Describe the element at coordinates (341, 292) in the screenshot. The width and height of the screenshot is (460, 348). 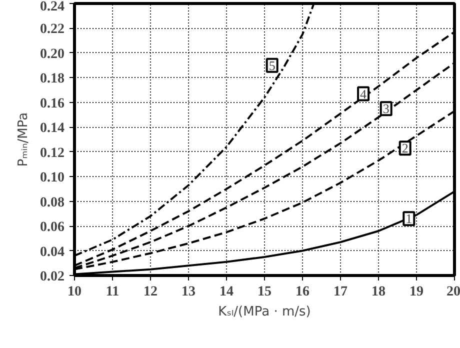
I see `x-tick-label: 17` at that location.